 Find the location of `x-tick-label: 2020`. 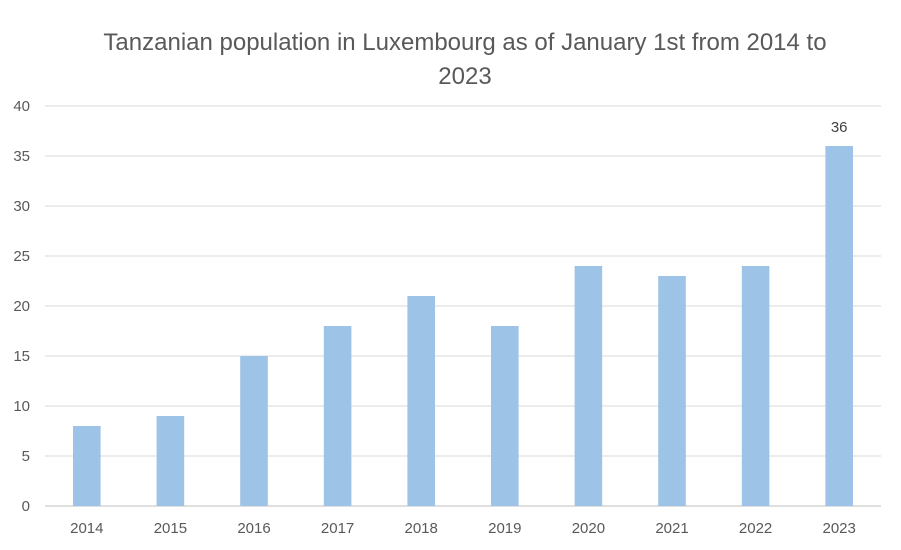

x-tick-label: 2020 is located at coordinates (588, 528).